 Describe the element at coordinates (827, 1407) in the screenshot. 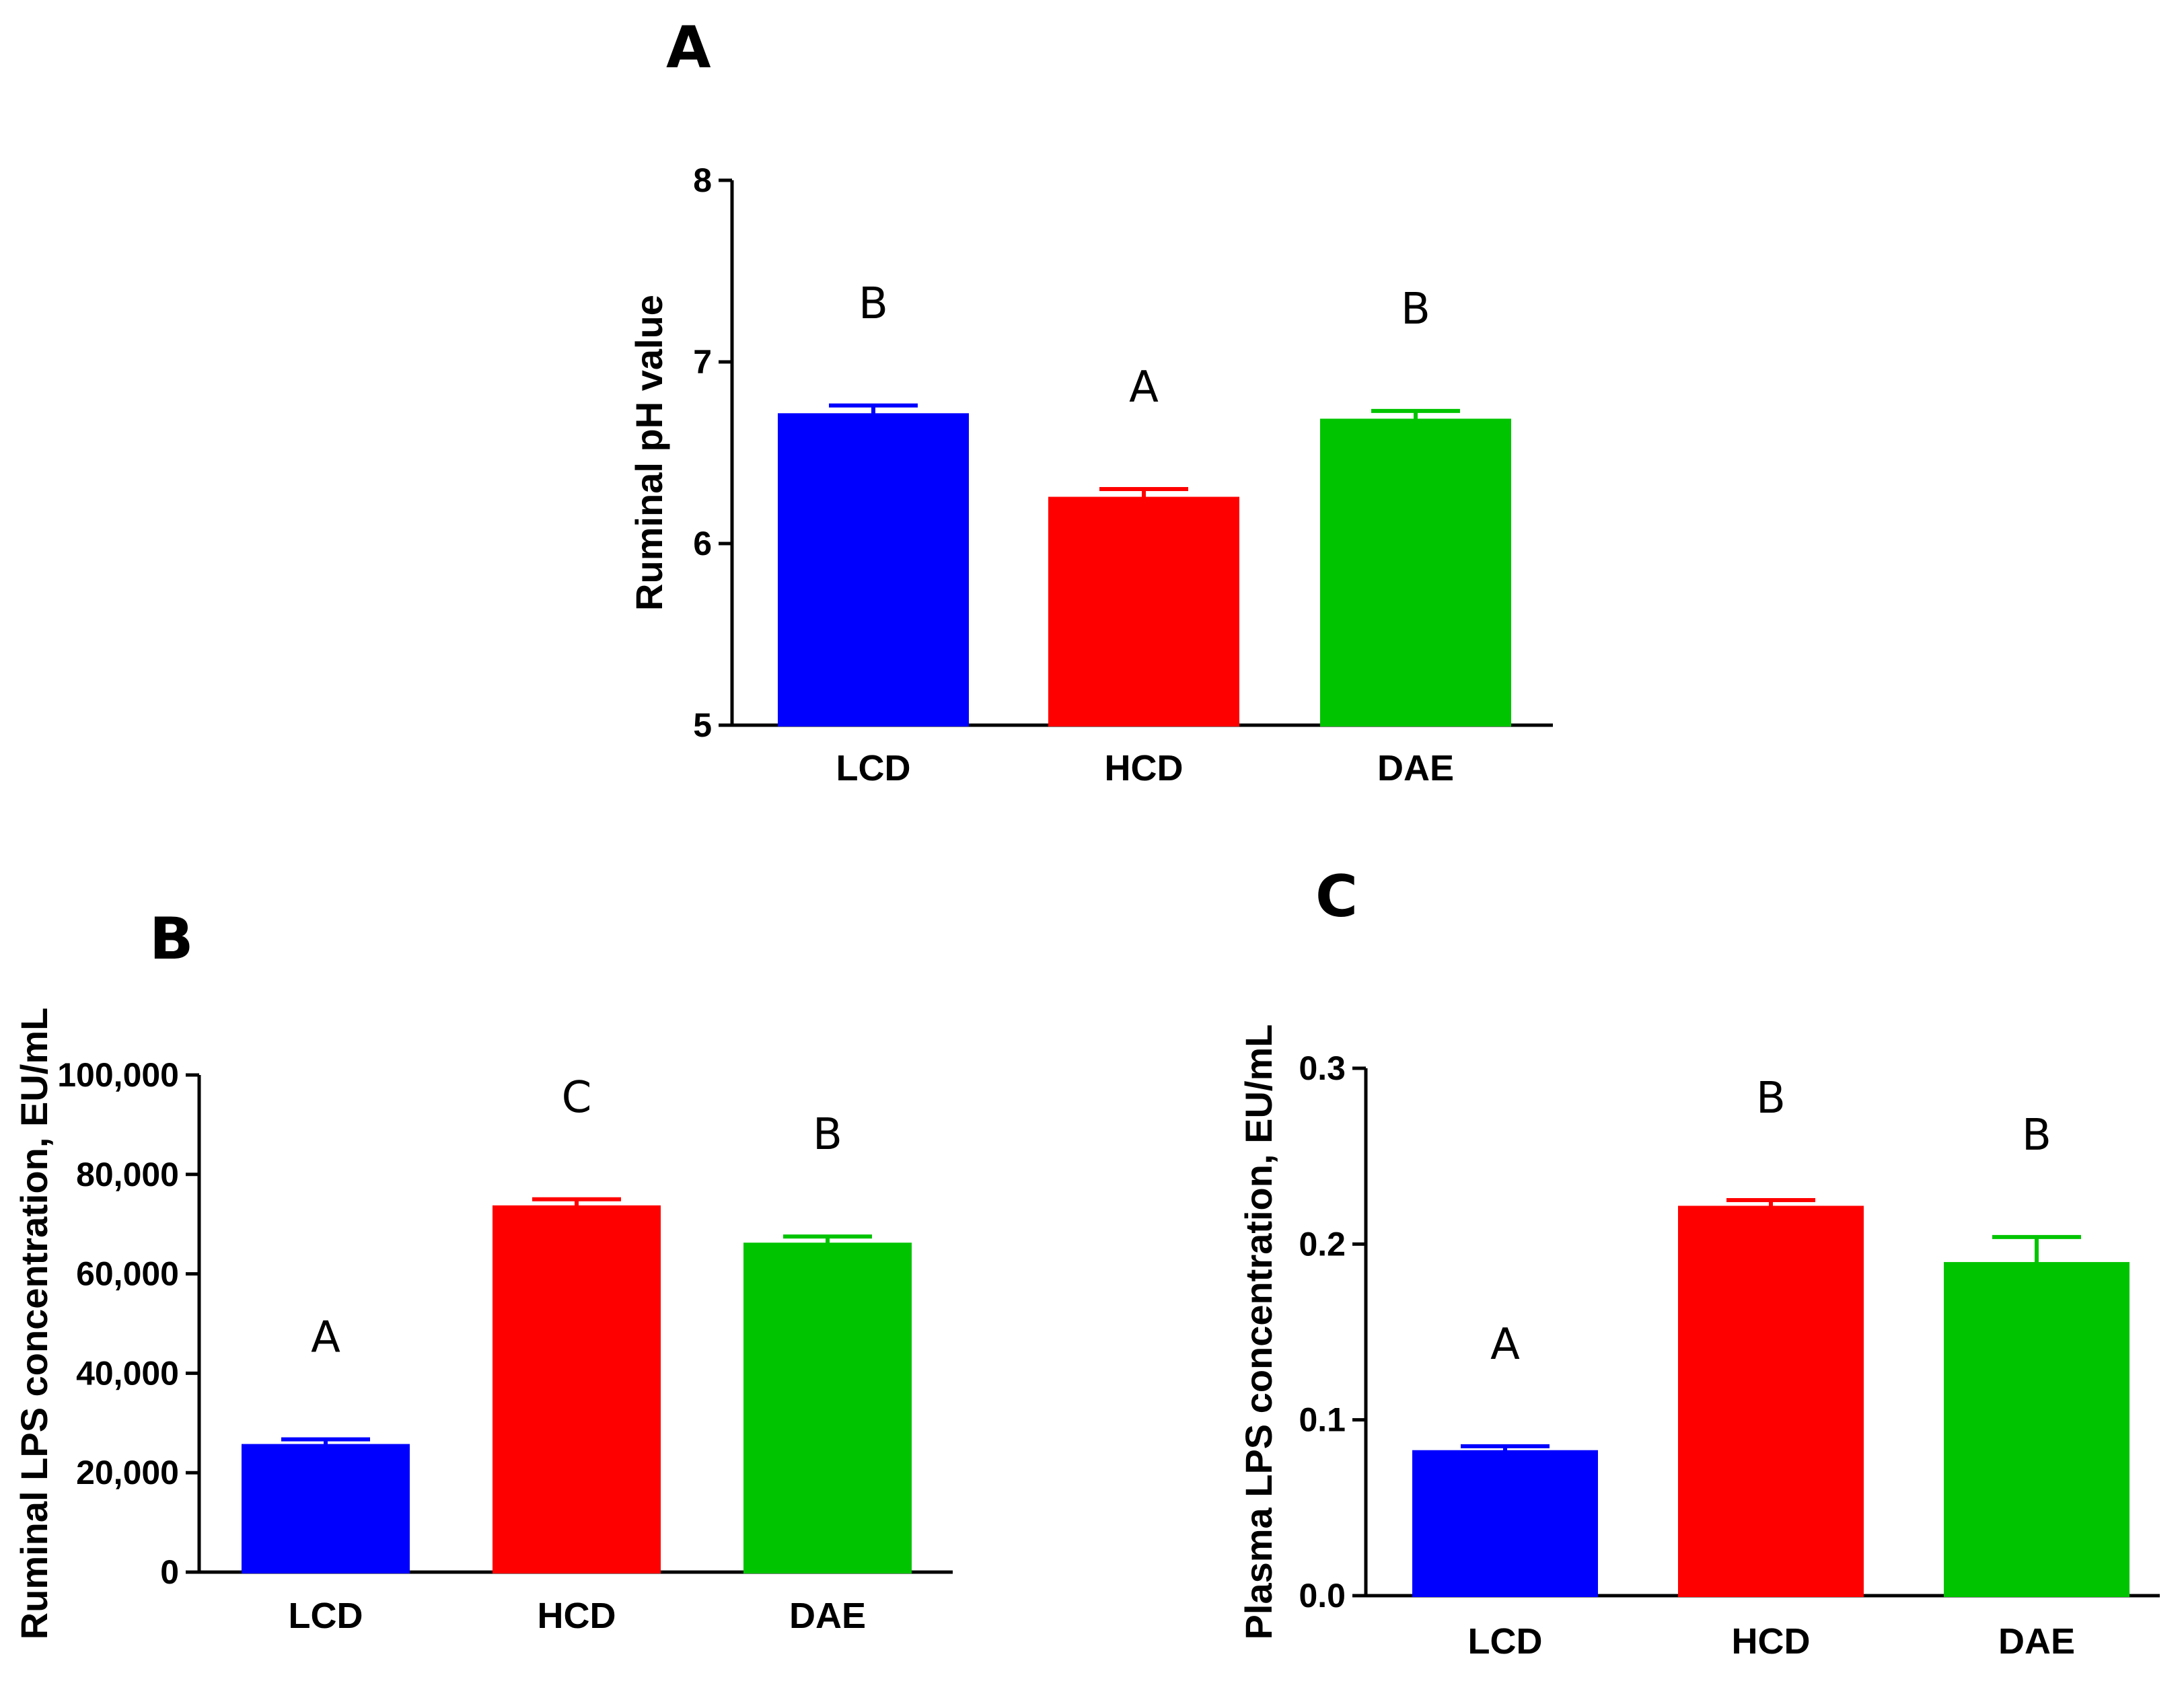

I see `panel-b-bar-dae` at that location.